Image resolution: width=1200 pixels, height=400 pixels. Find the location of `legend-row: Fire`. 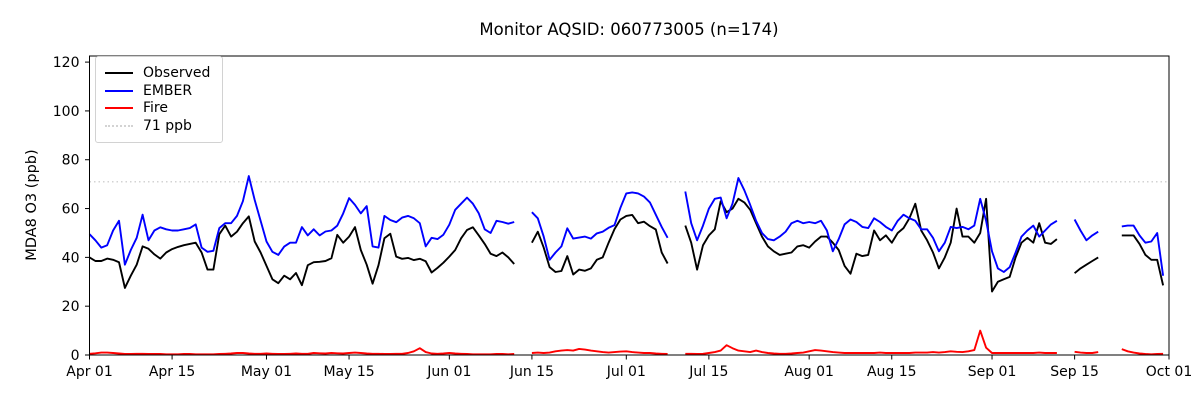

legend-row: Fire is located at coordinates (157, 109).